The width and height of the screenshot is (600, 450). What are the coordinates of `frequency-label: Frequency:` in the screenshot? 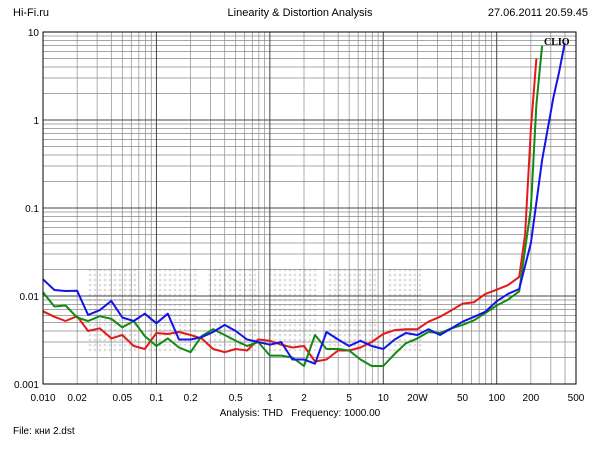 It's located at (316, 413).